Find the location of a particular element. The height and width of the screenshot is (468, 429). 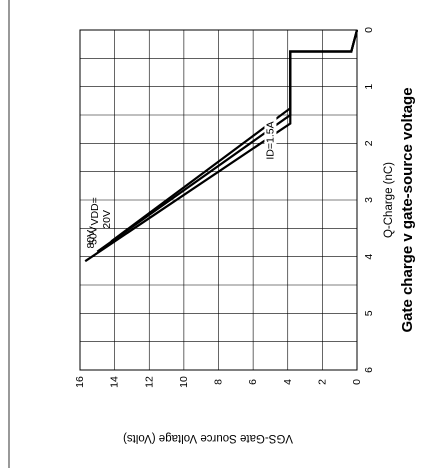

chart-title: Gate charge v gate-source voltage is located at coordinates (407, 209).